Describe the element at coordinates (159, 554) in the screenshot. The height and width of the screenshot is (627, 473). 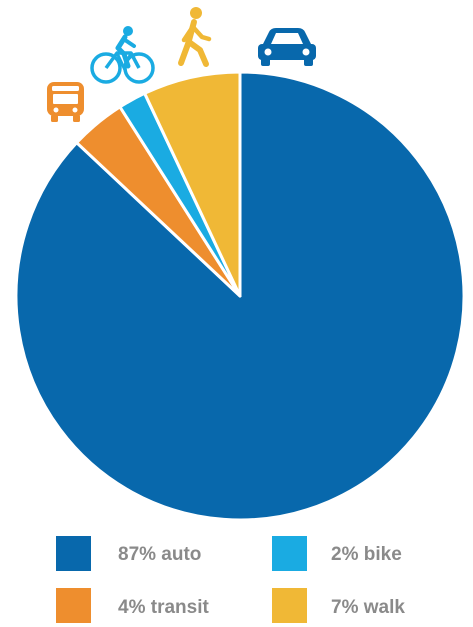
I see `legend-label-auto: 87% auto` at that location.